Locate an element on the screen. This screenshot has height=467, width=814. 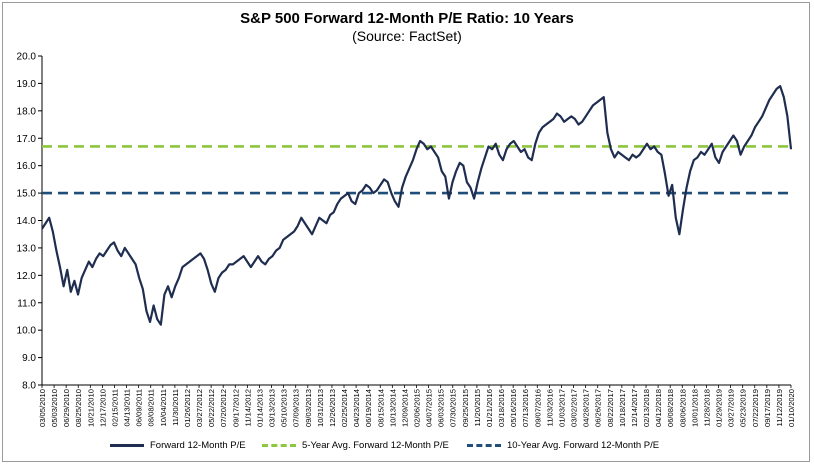
chart-subtitle: (Source: FactSet) is located at coordinates (407, 36).